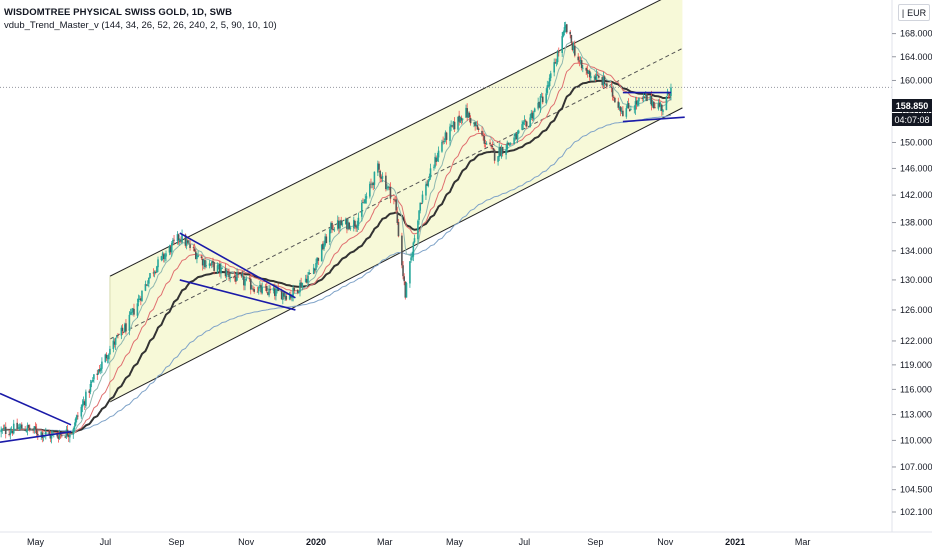 Image resolution: width=932 pixels, height=550 pixels. I want to click on time-axis: May Jul Sep Nov 2020 Mar May Jul Sep Nov 2021 Mar, so click(418, 542).